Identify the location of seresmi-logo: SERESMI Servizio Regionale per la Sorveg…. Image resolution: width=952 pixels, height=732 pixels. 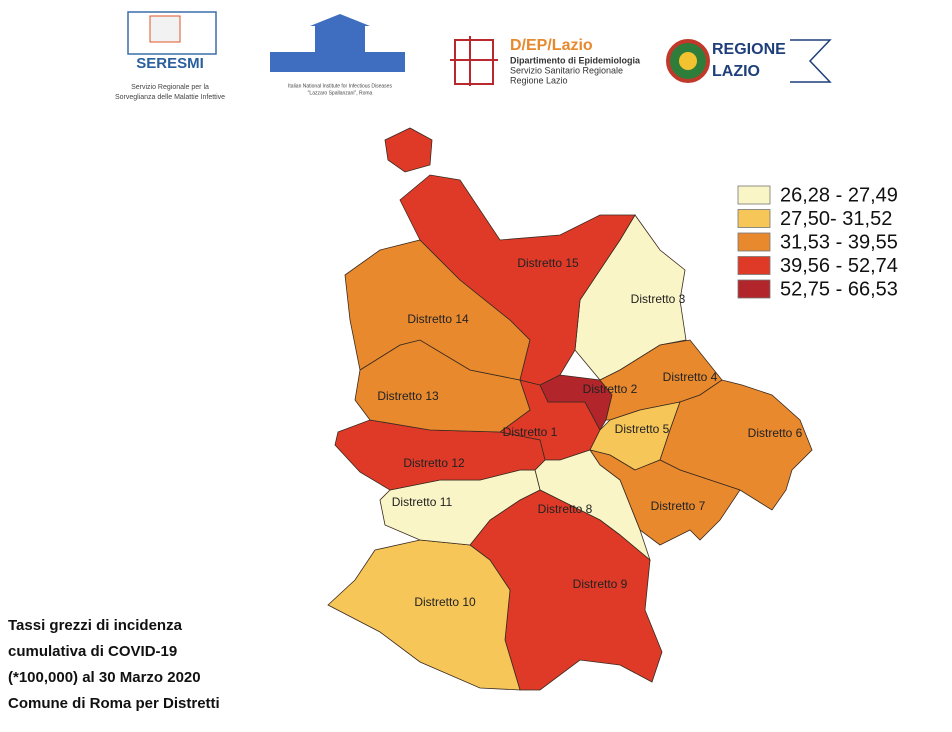
(170, 56).